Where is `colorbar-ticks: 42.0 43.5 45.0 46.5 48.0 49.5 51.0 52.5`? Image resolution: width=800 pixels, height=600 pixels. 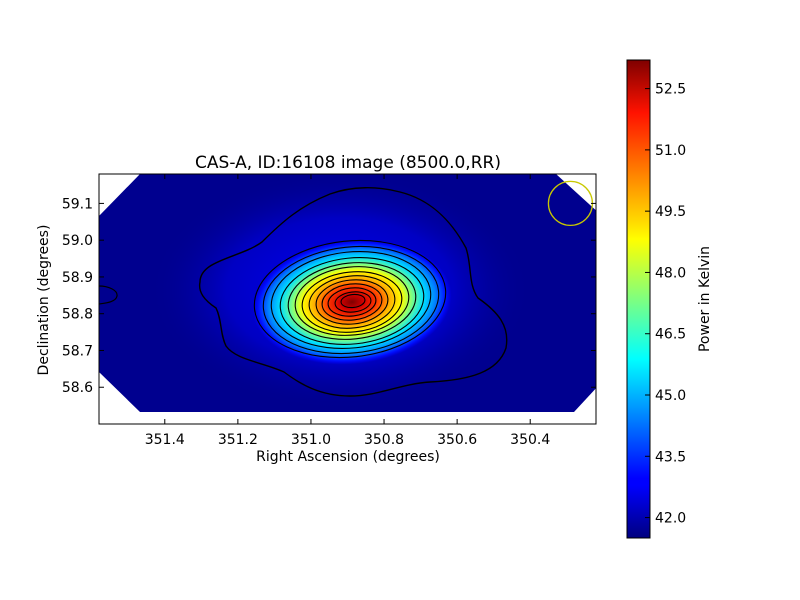
colorbar-ticks: 42.0 43.5 45.0 46.5 48.0 49.5 51.0 52.5 is located at coordinates (665, 304).